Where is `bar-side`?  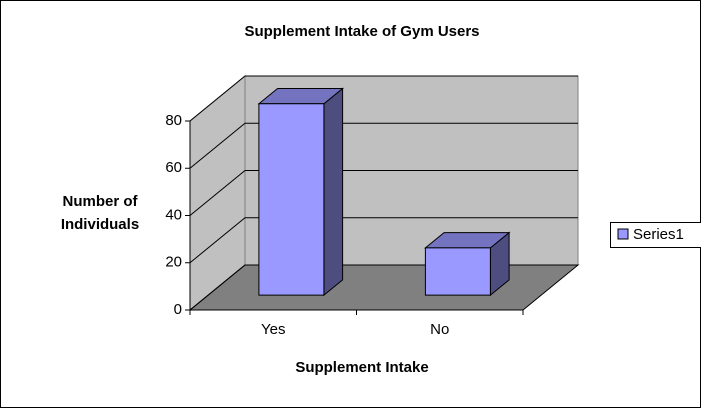
bar-side is located at coordinates (333, 192).